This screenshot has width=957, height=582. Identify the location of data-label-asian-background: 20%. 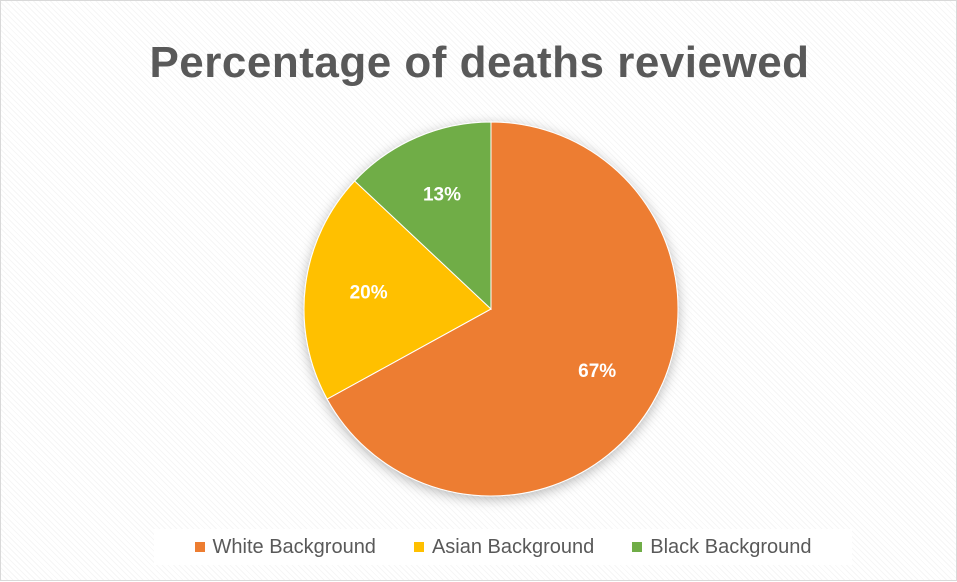
(369, 293).